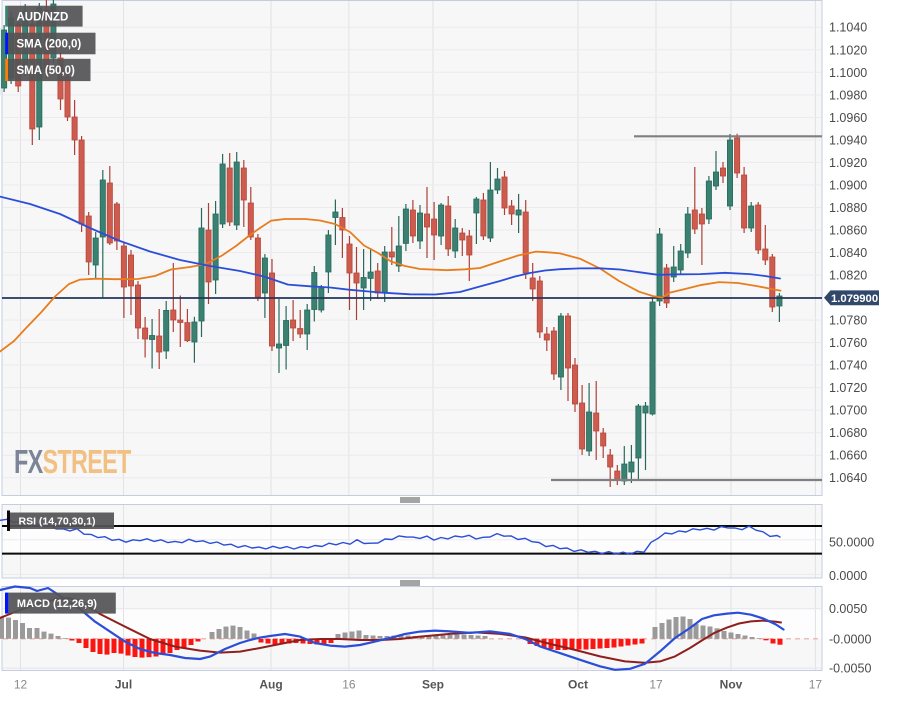 This screenshot has width=898, height=702. I want to click on svg-text: 1.0840, so click(848, 253).